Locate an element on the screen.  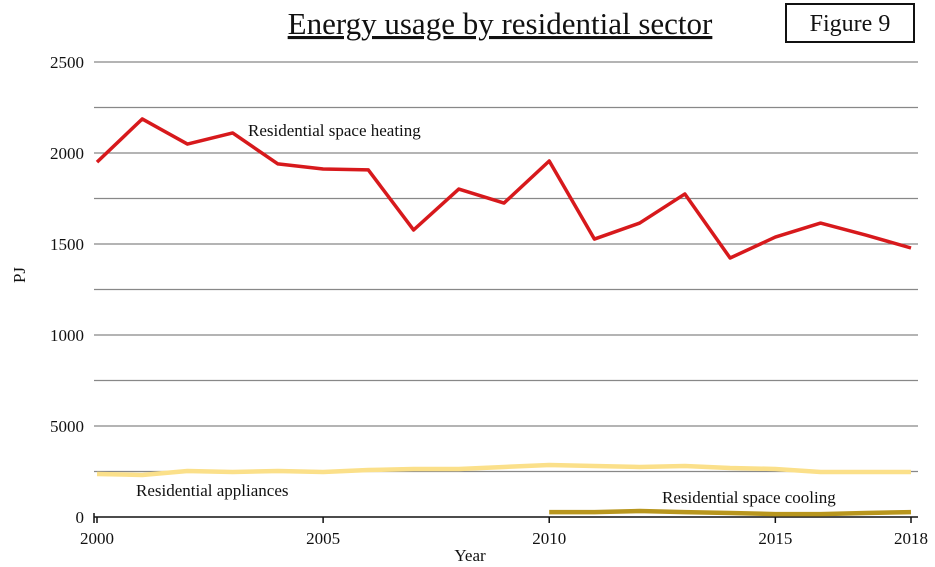
series-label: Residential appliances is located at coordinates (212, 490).